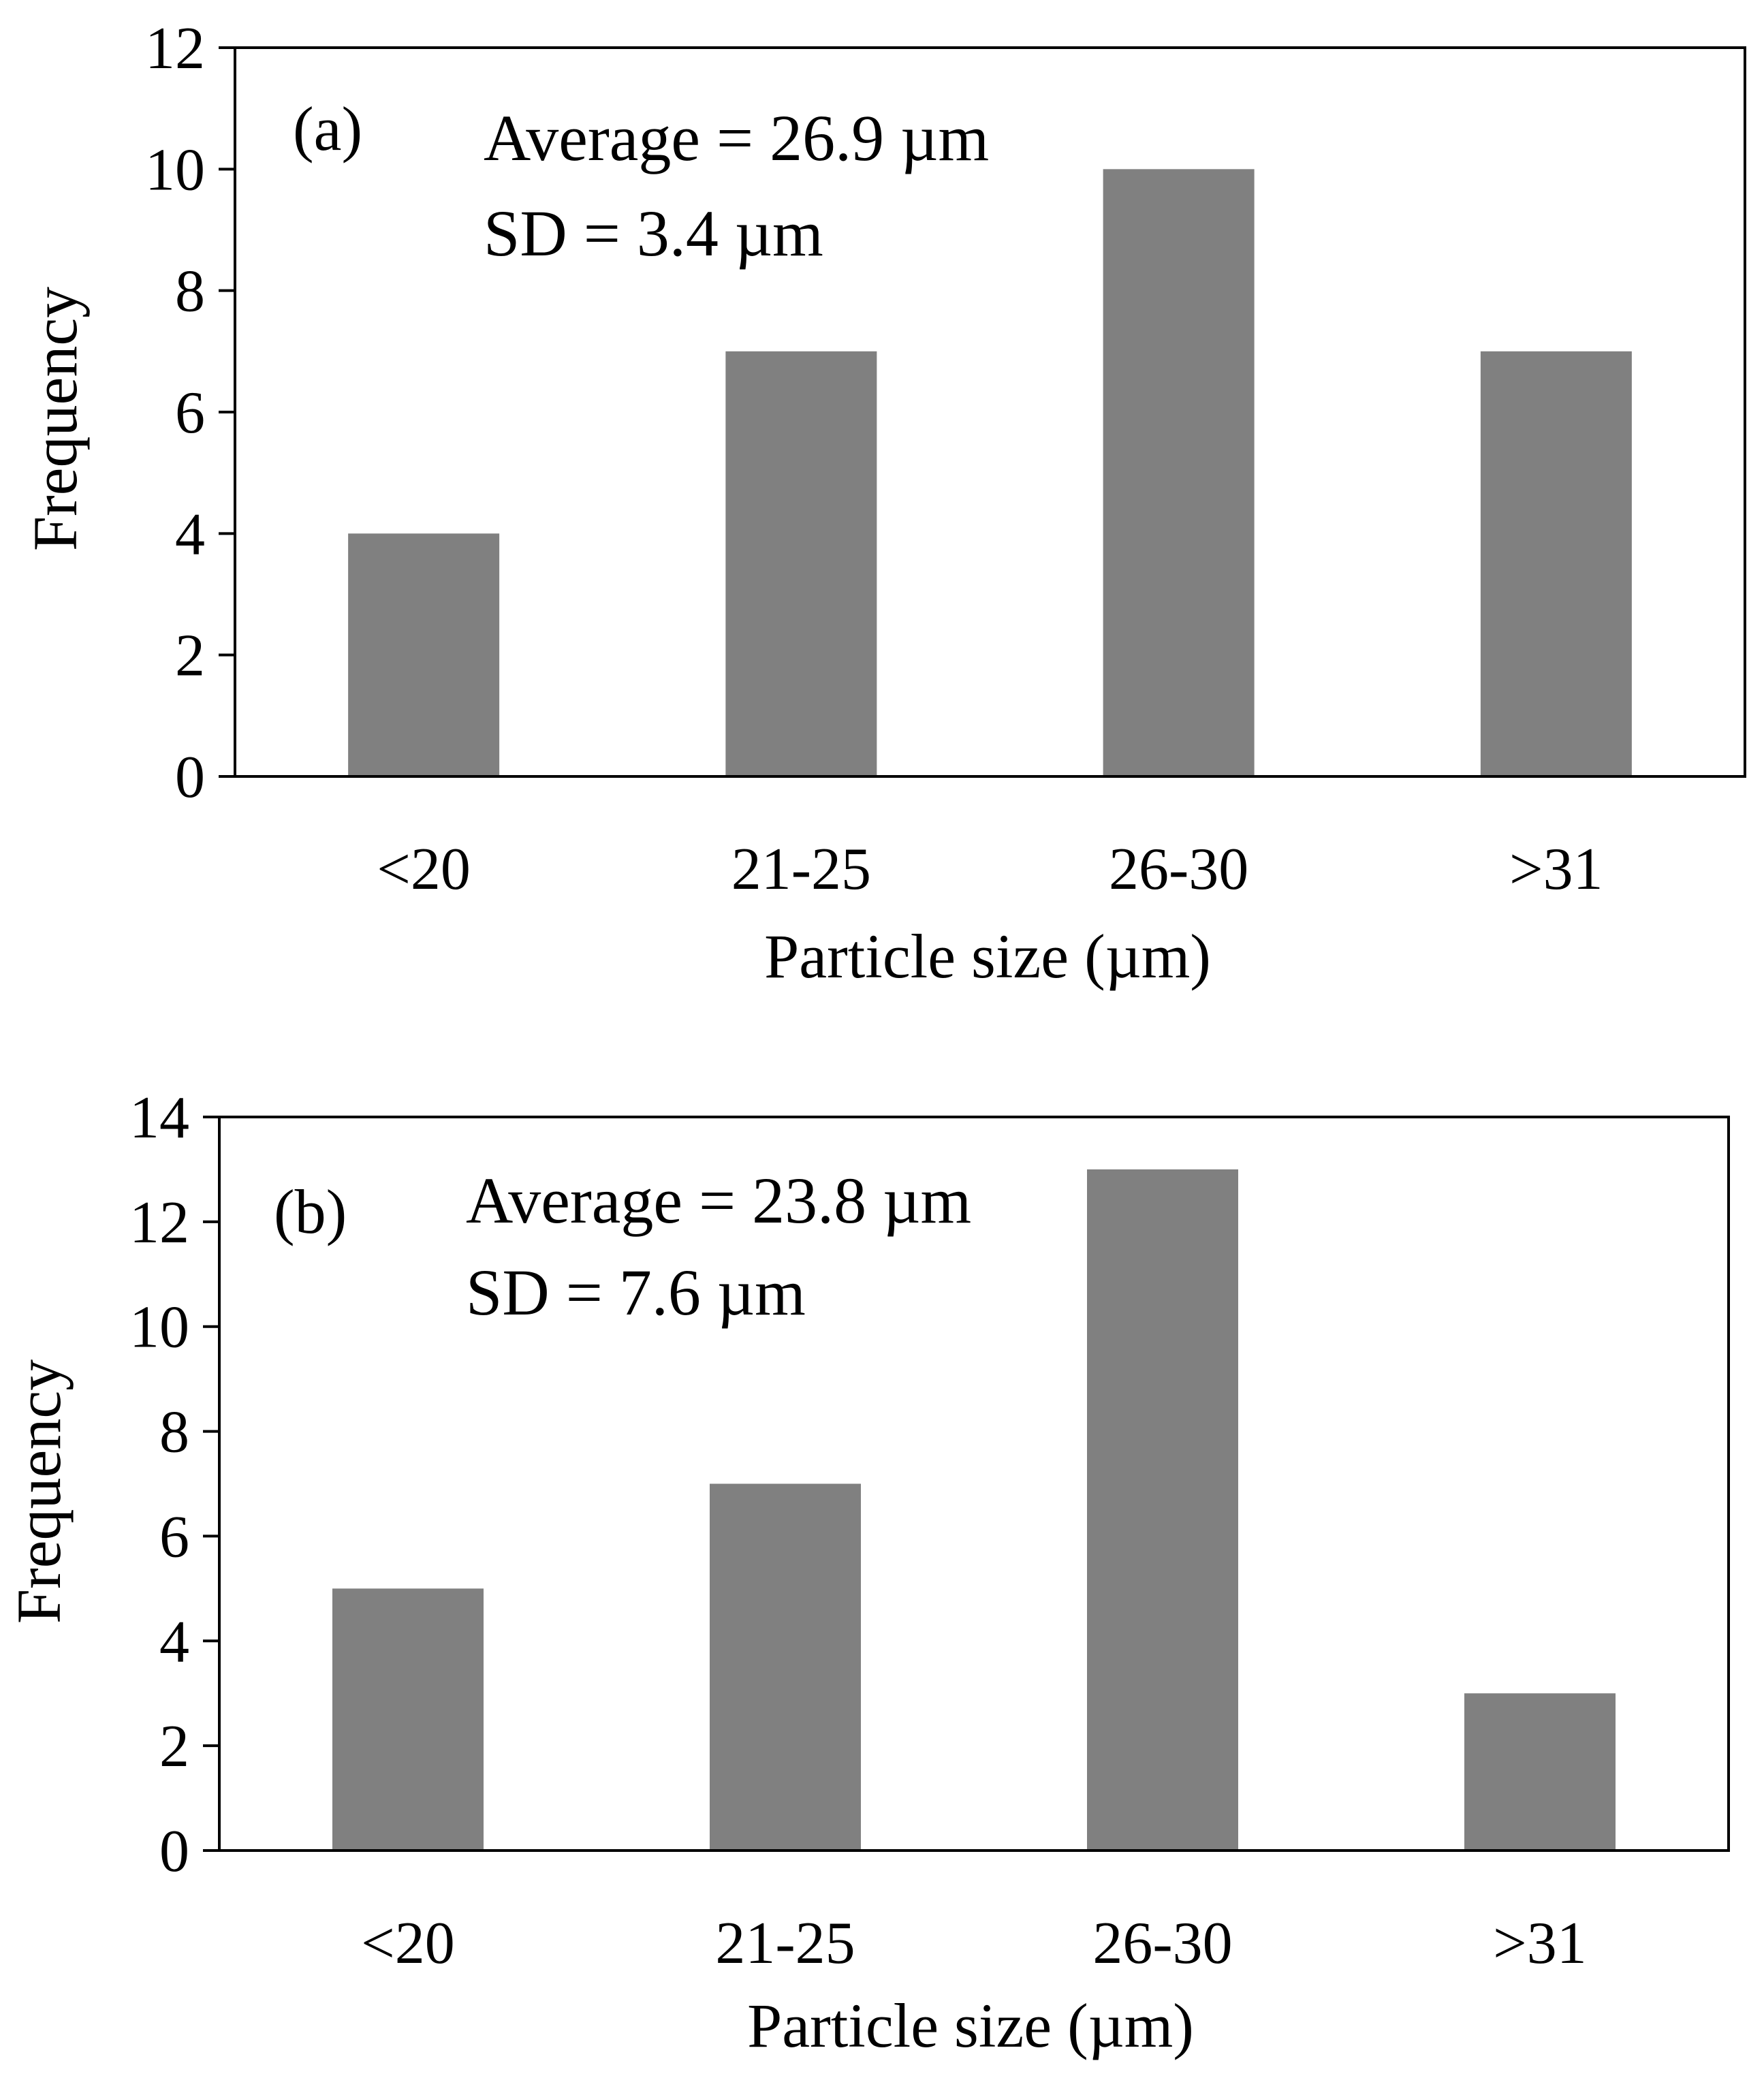  I want to click on y-tick-label: 14, so click(159, 1118).